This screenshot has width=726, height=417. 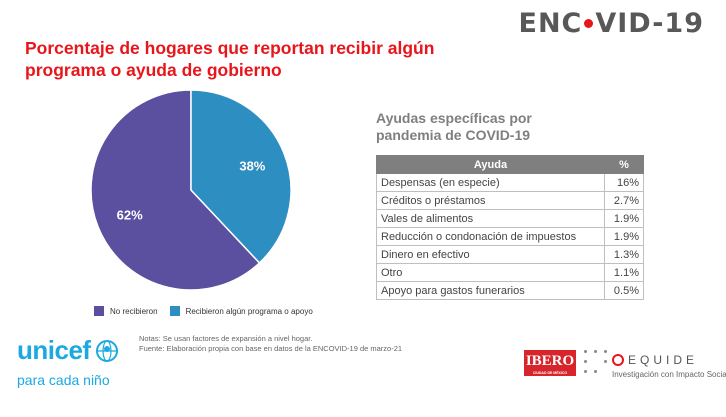 What do you see at coordinates (663, 360) in the screenshot?
I see `equide-wordmark: EQUIDE` at bounding box center [663, 360].